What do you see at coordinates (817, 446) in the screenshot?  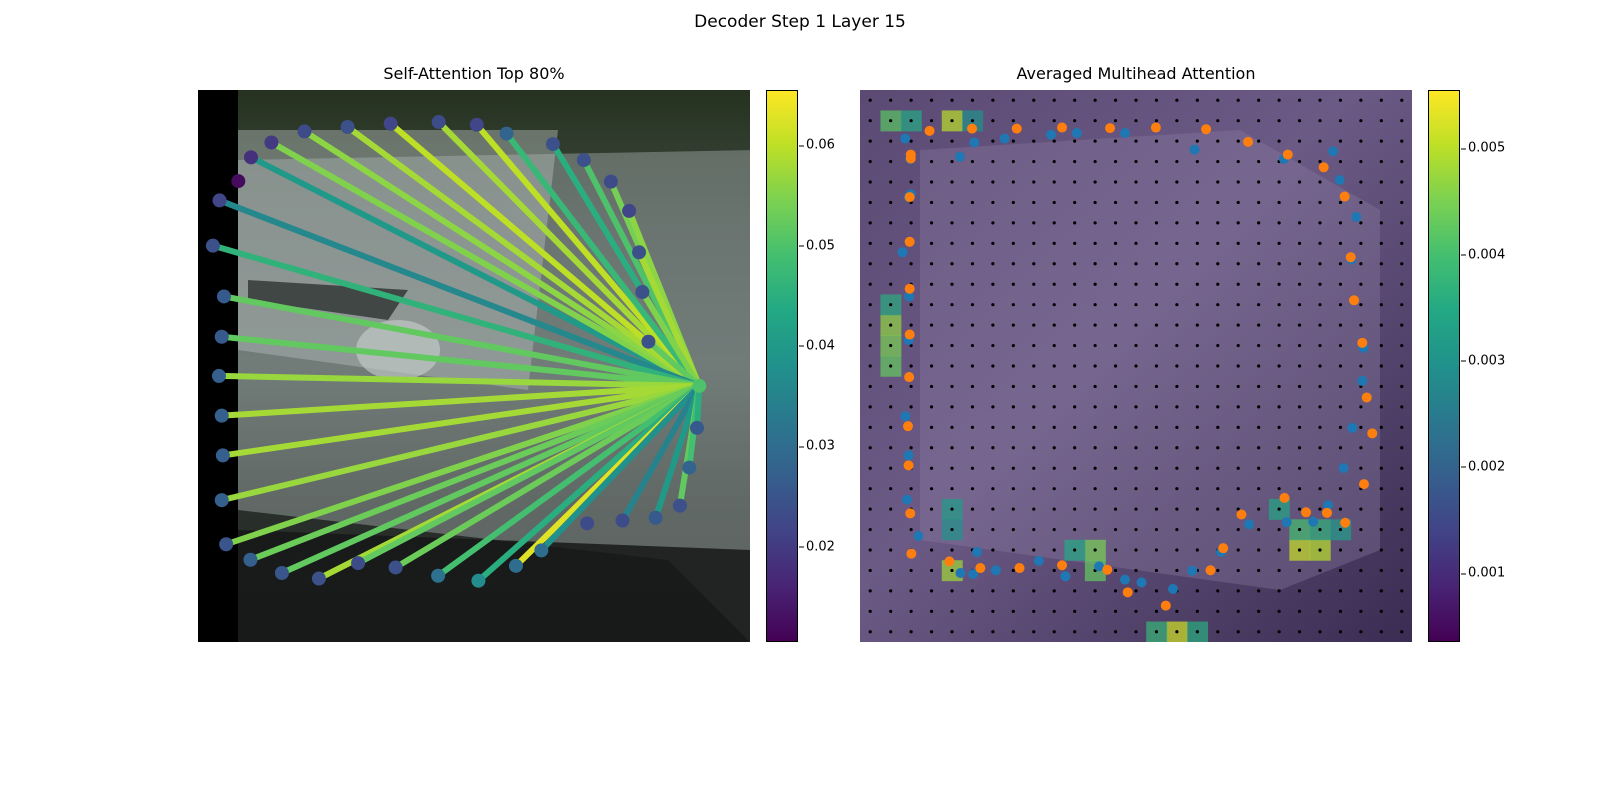 I see `left-colorbar-tick: 0.03` at bounding box center [817, 446].